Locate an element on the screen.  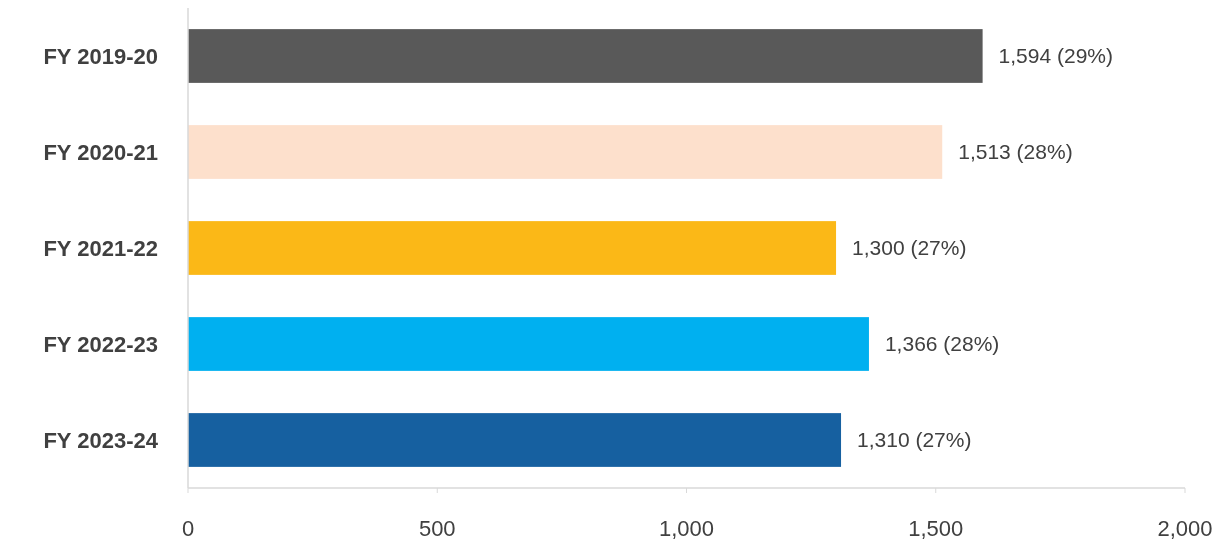
x-tick-label: 2,000 is located at coordinates (1185, 528).